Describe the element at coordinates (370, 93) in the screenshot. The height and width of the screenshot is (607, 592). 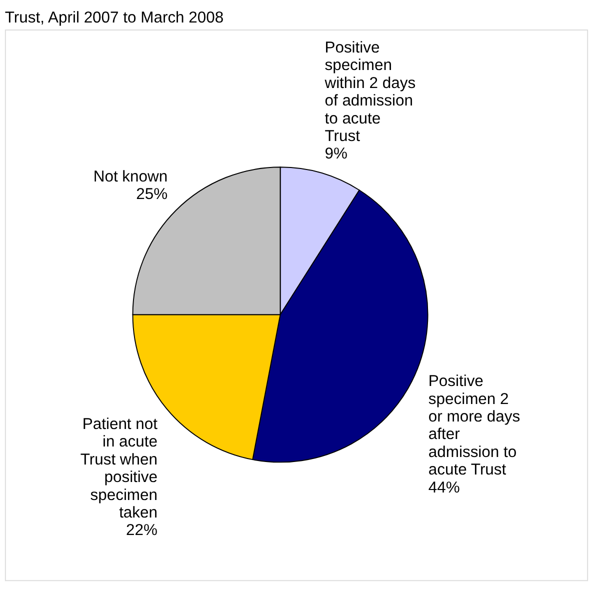
I see `slice-label: Positive specimen within 2 days of admission to acute Trust` at that location.